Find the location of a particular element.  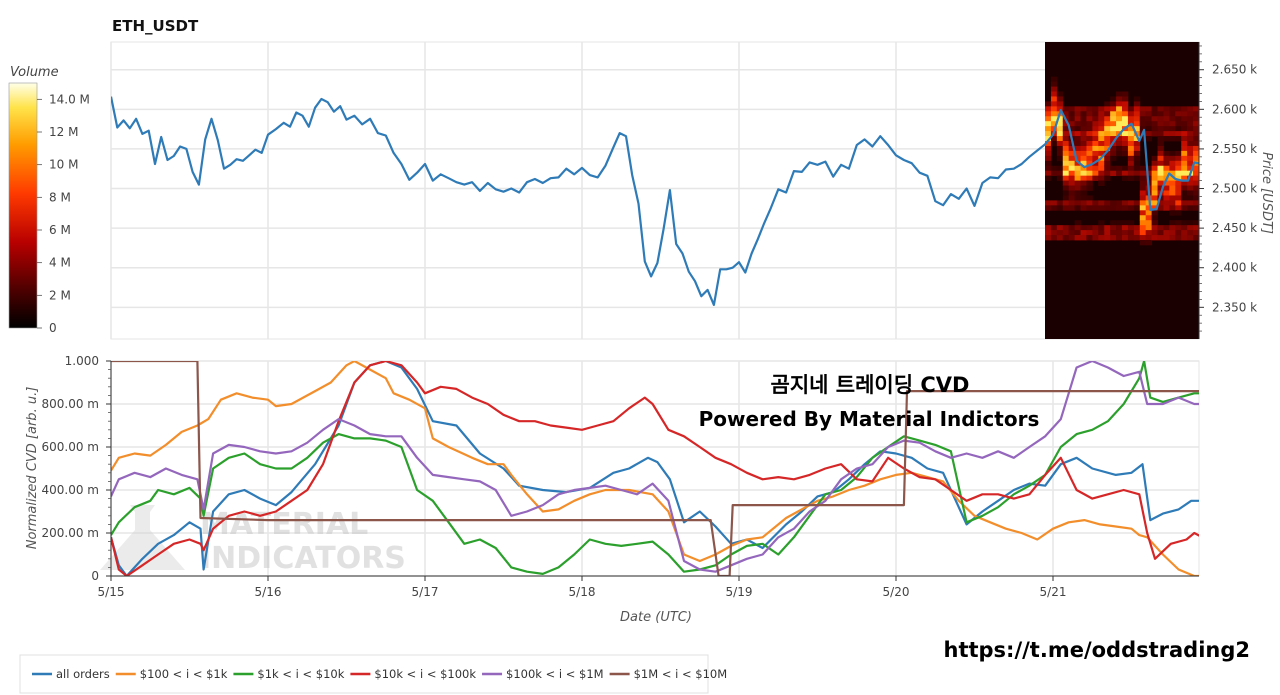

date-tick-label: 5/15 is located at coordinates (111, 592).